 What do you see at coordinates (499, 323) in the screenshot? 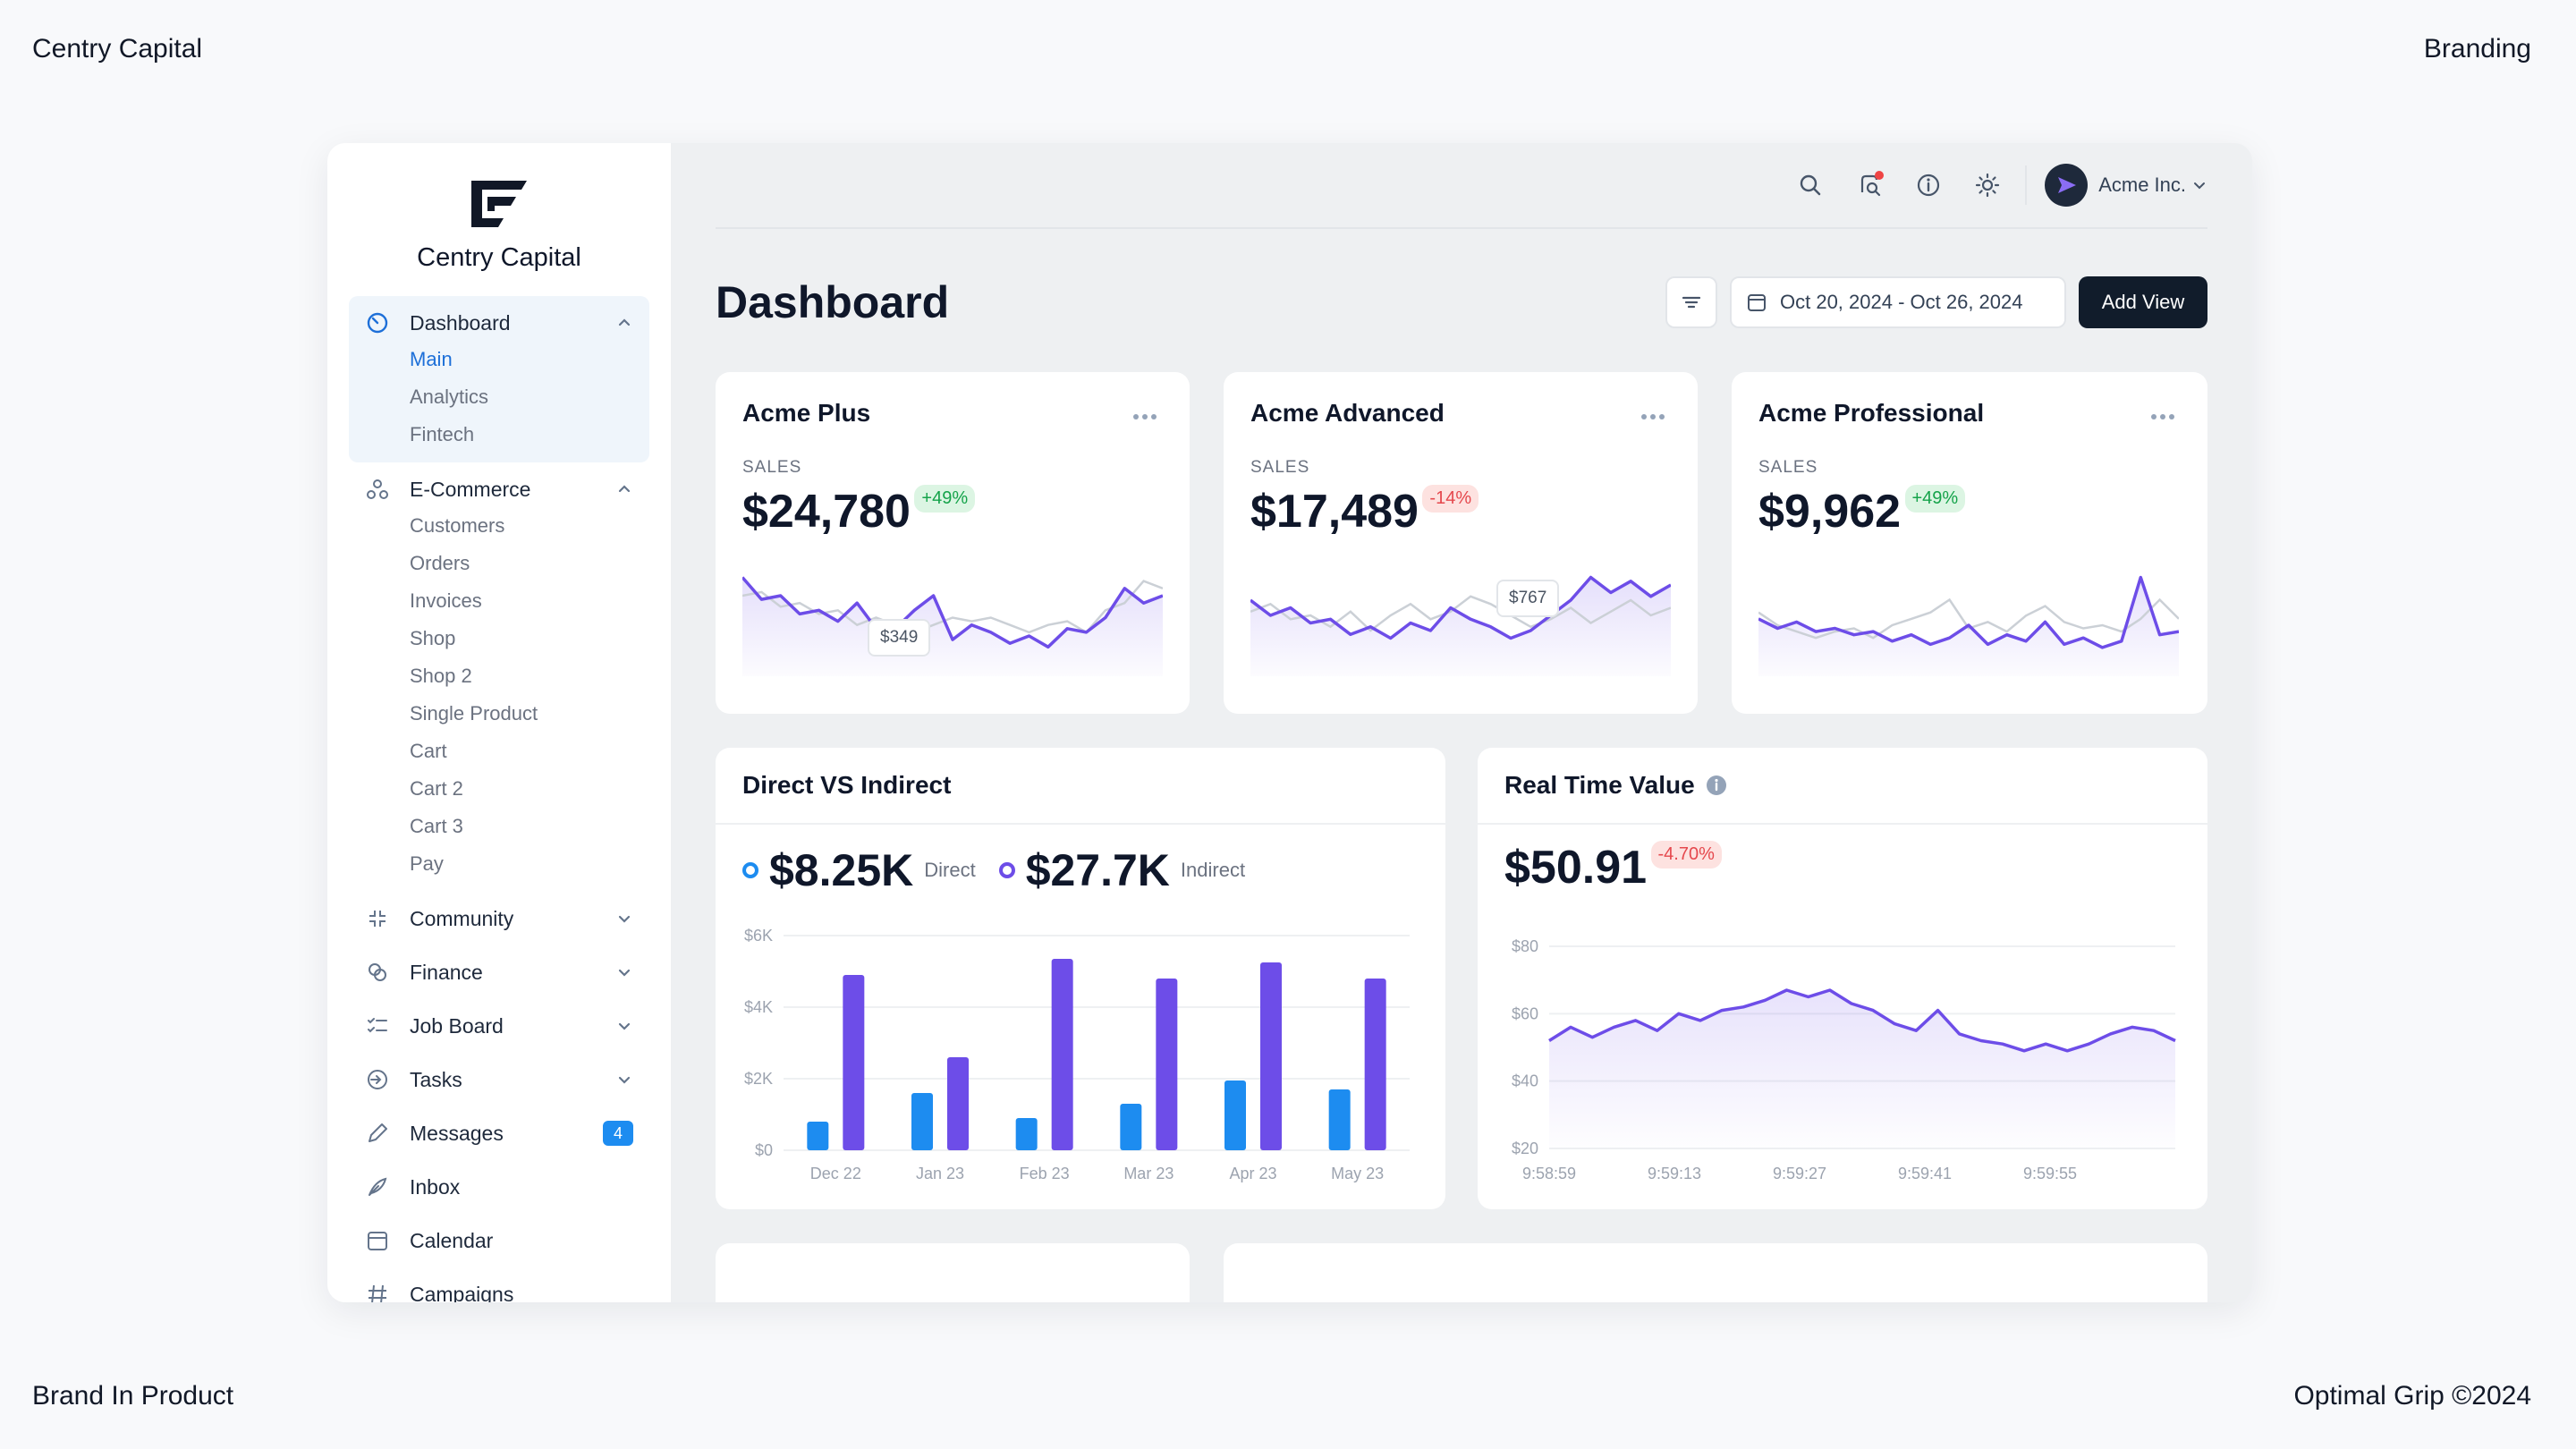
I see `sidebar-item-dashboard: Dashboard` at bounding box center [499, 323].